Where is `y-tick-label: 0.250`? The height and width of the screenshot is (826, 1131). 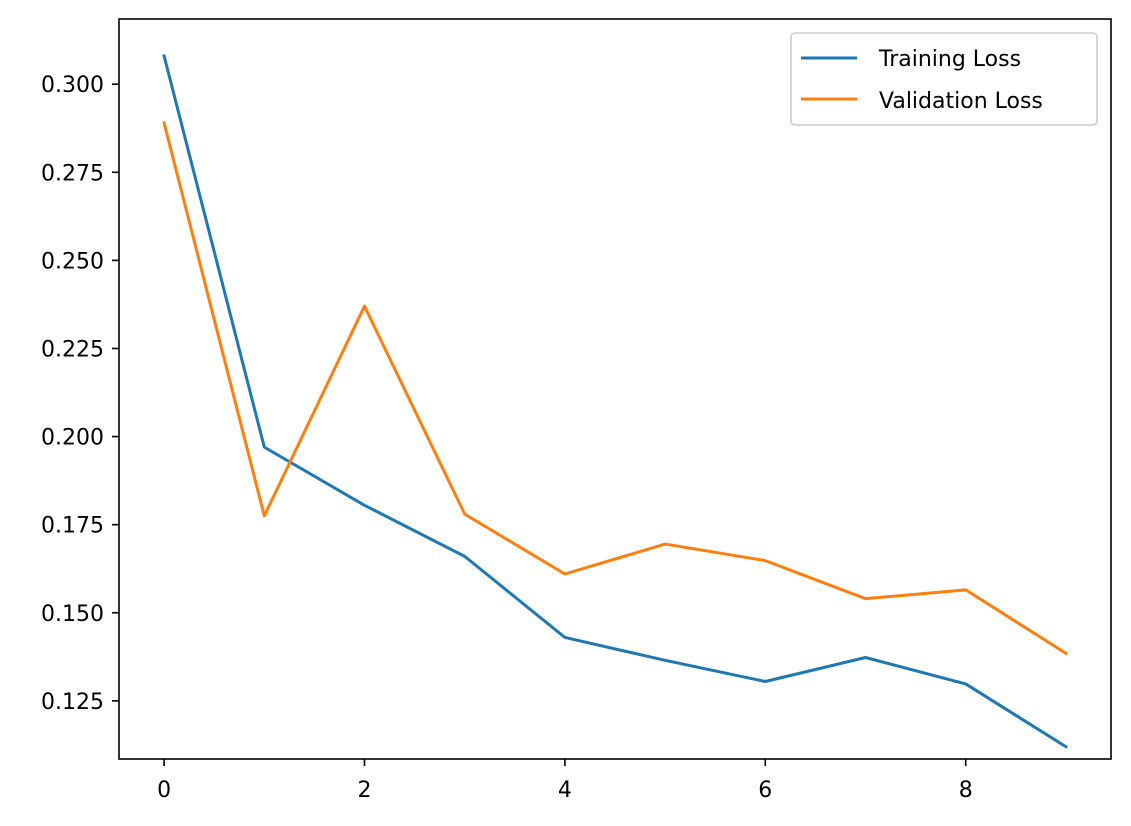
y-tick-label: 0.250 is located at coordinates (72, 261).